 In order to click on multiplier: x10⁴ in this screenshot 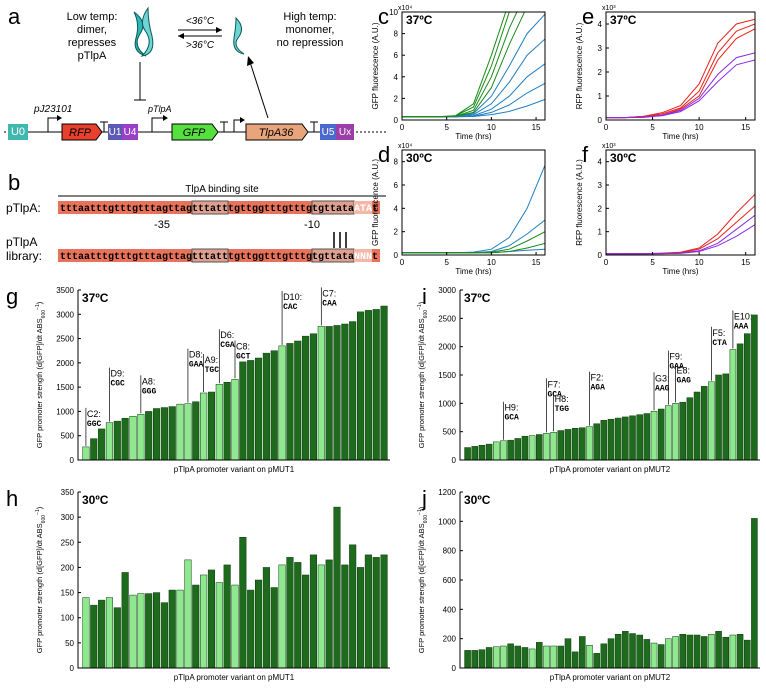, I will do `click(405, 146)`.